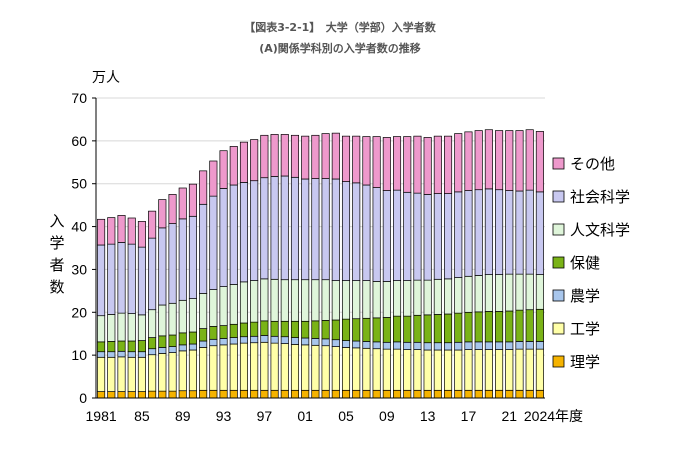 The image size is (680, 455). I want to click on bar-segment-2023-s4, so click(529, 292).